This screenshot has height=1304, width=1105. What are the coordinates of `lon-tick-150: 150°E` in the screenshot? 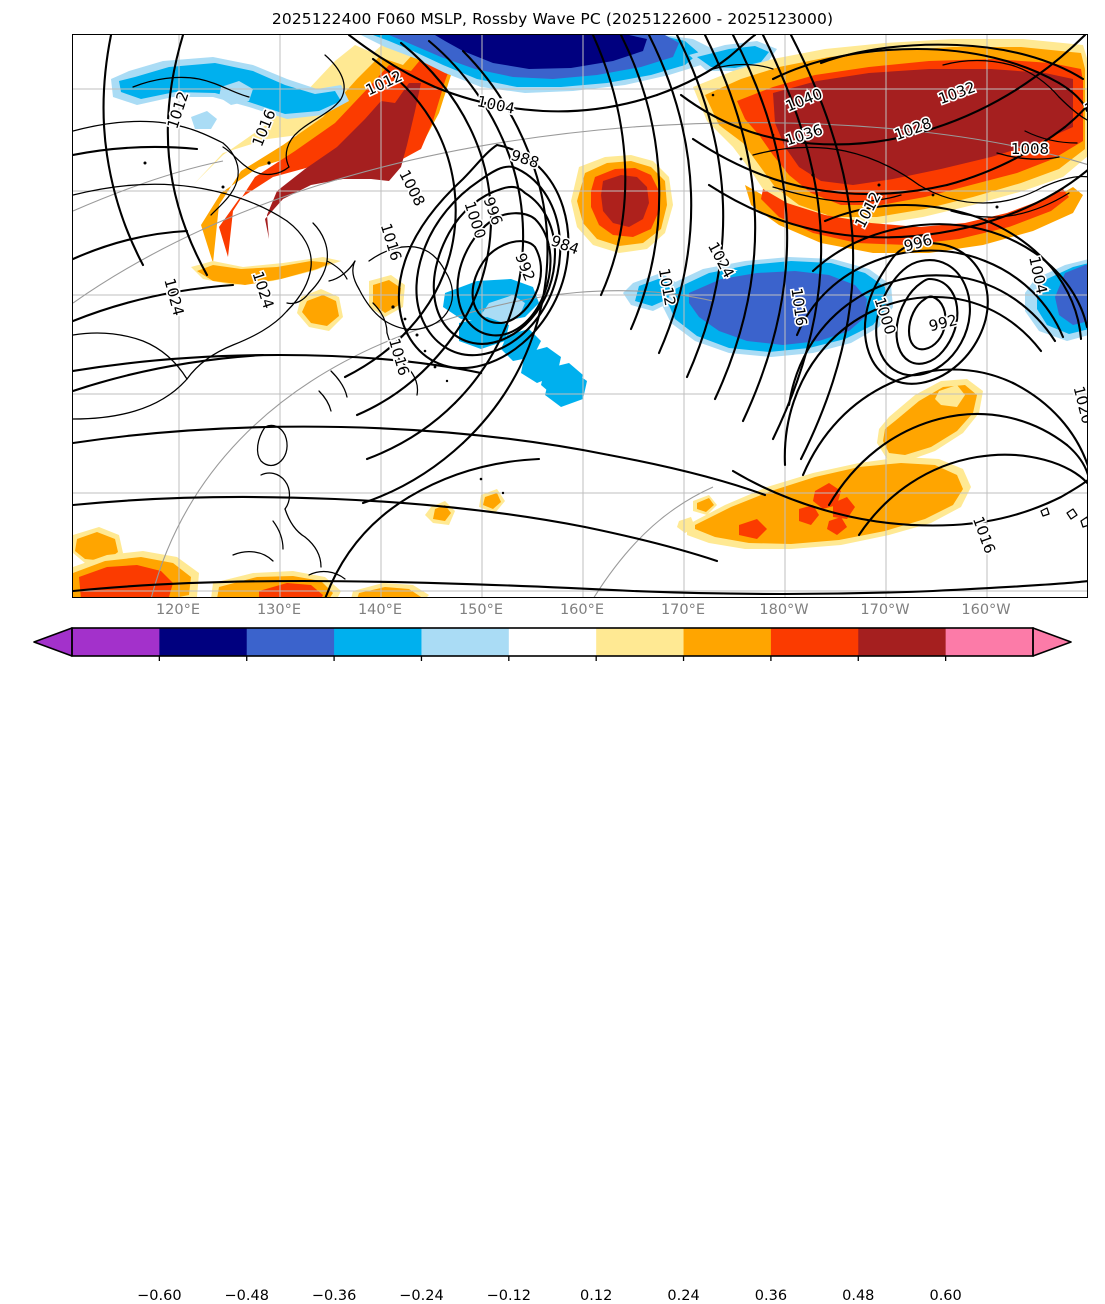 It's located at (481, 610).